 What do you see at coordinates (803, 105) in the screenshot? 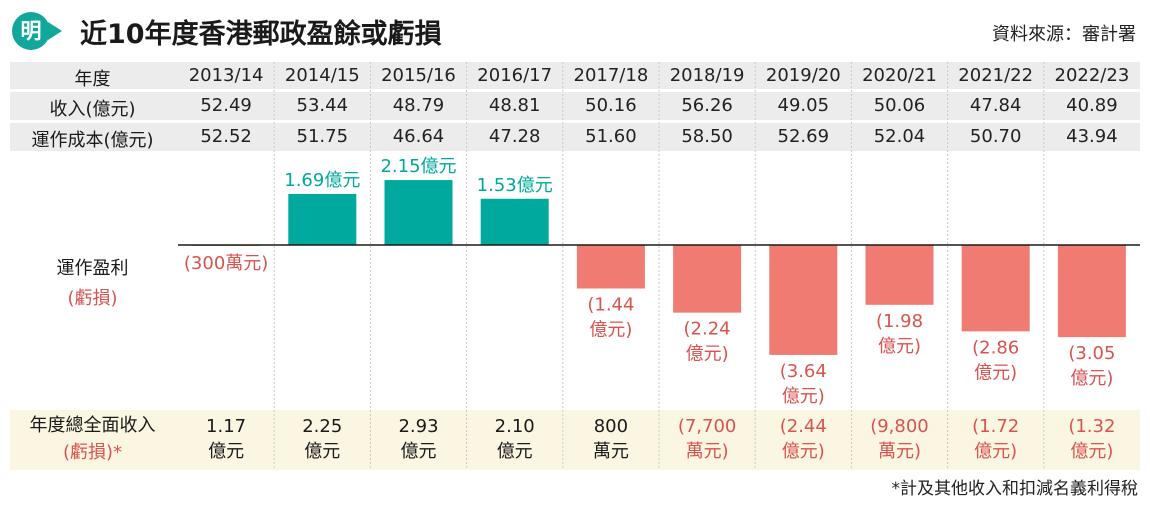
I see `revenue-cell: 49.05` at bounding box center [803, 105].